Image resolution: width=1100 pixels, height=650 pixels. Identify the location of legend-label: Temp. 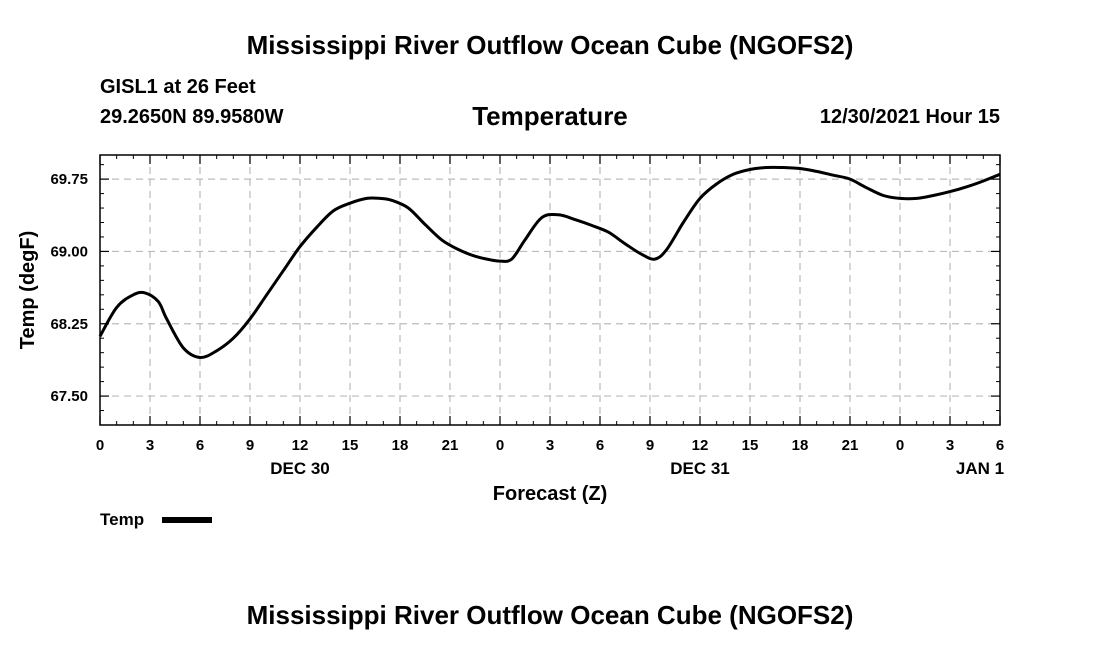
(122, 519).